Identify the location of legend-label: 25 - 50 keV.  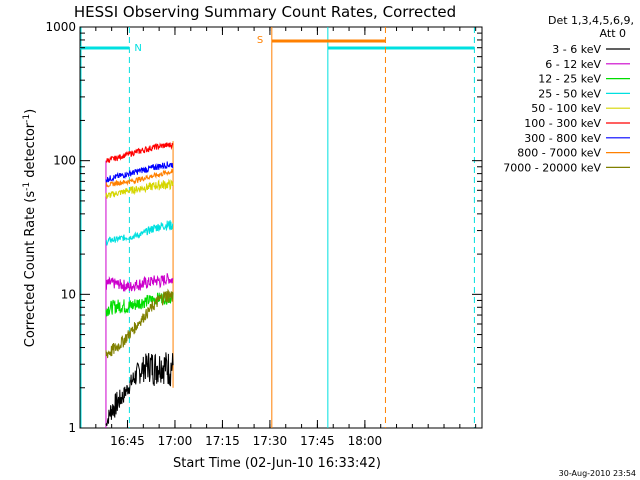
(569, 93).